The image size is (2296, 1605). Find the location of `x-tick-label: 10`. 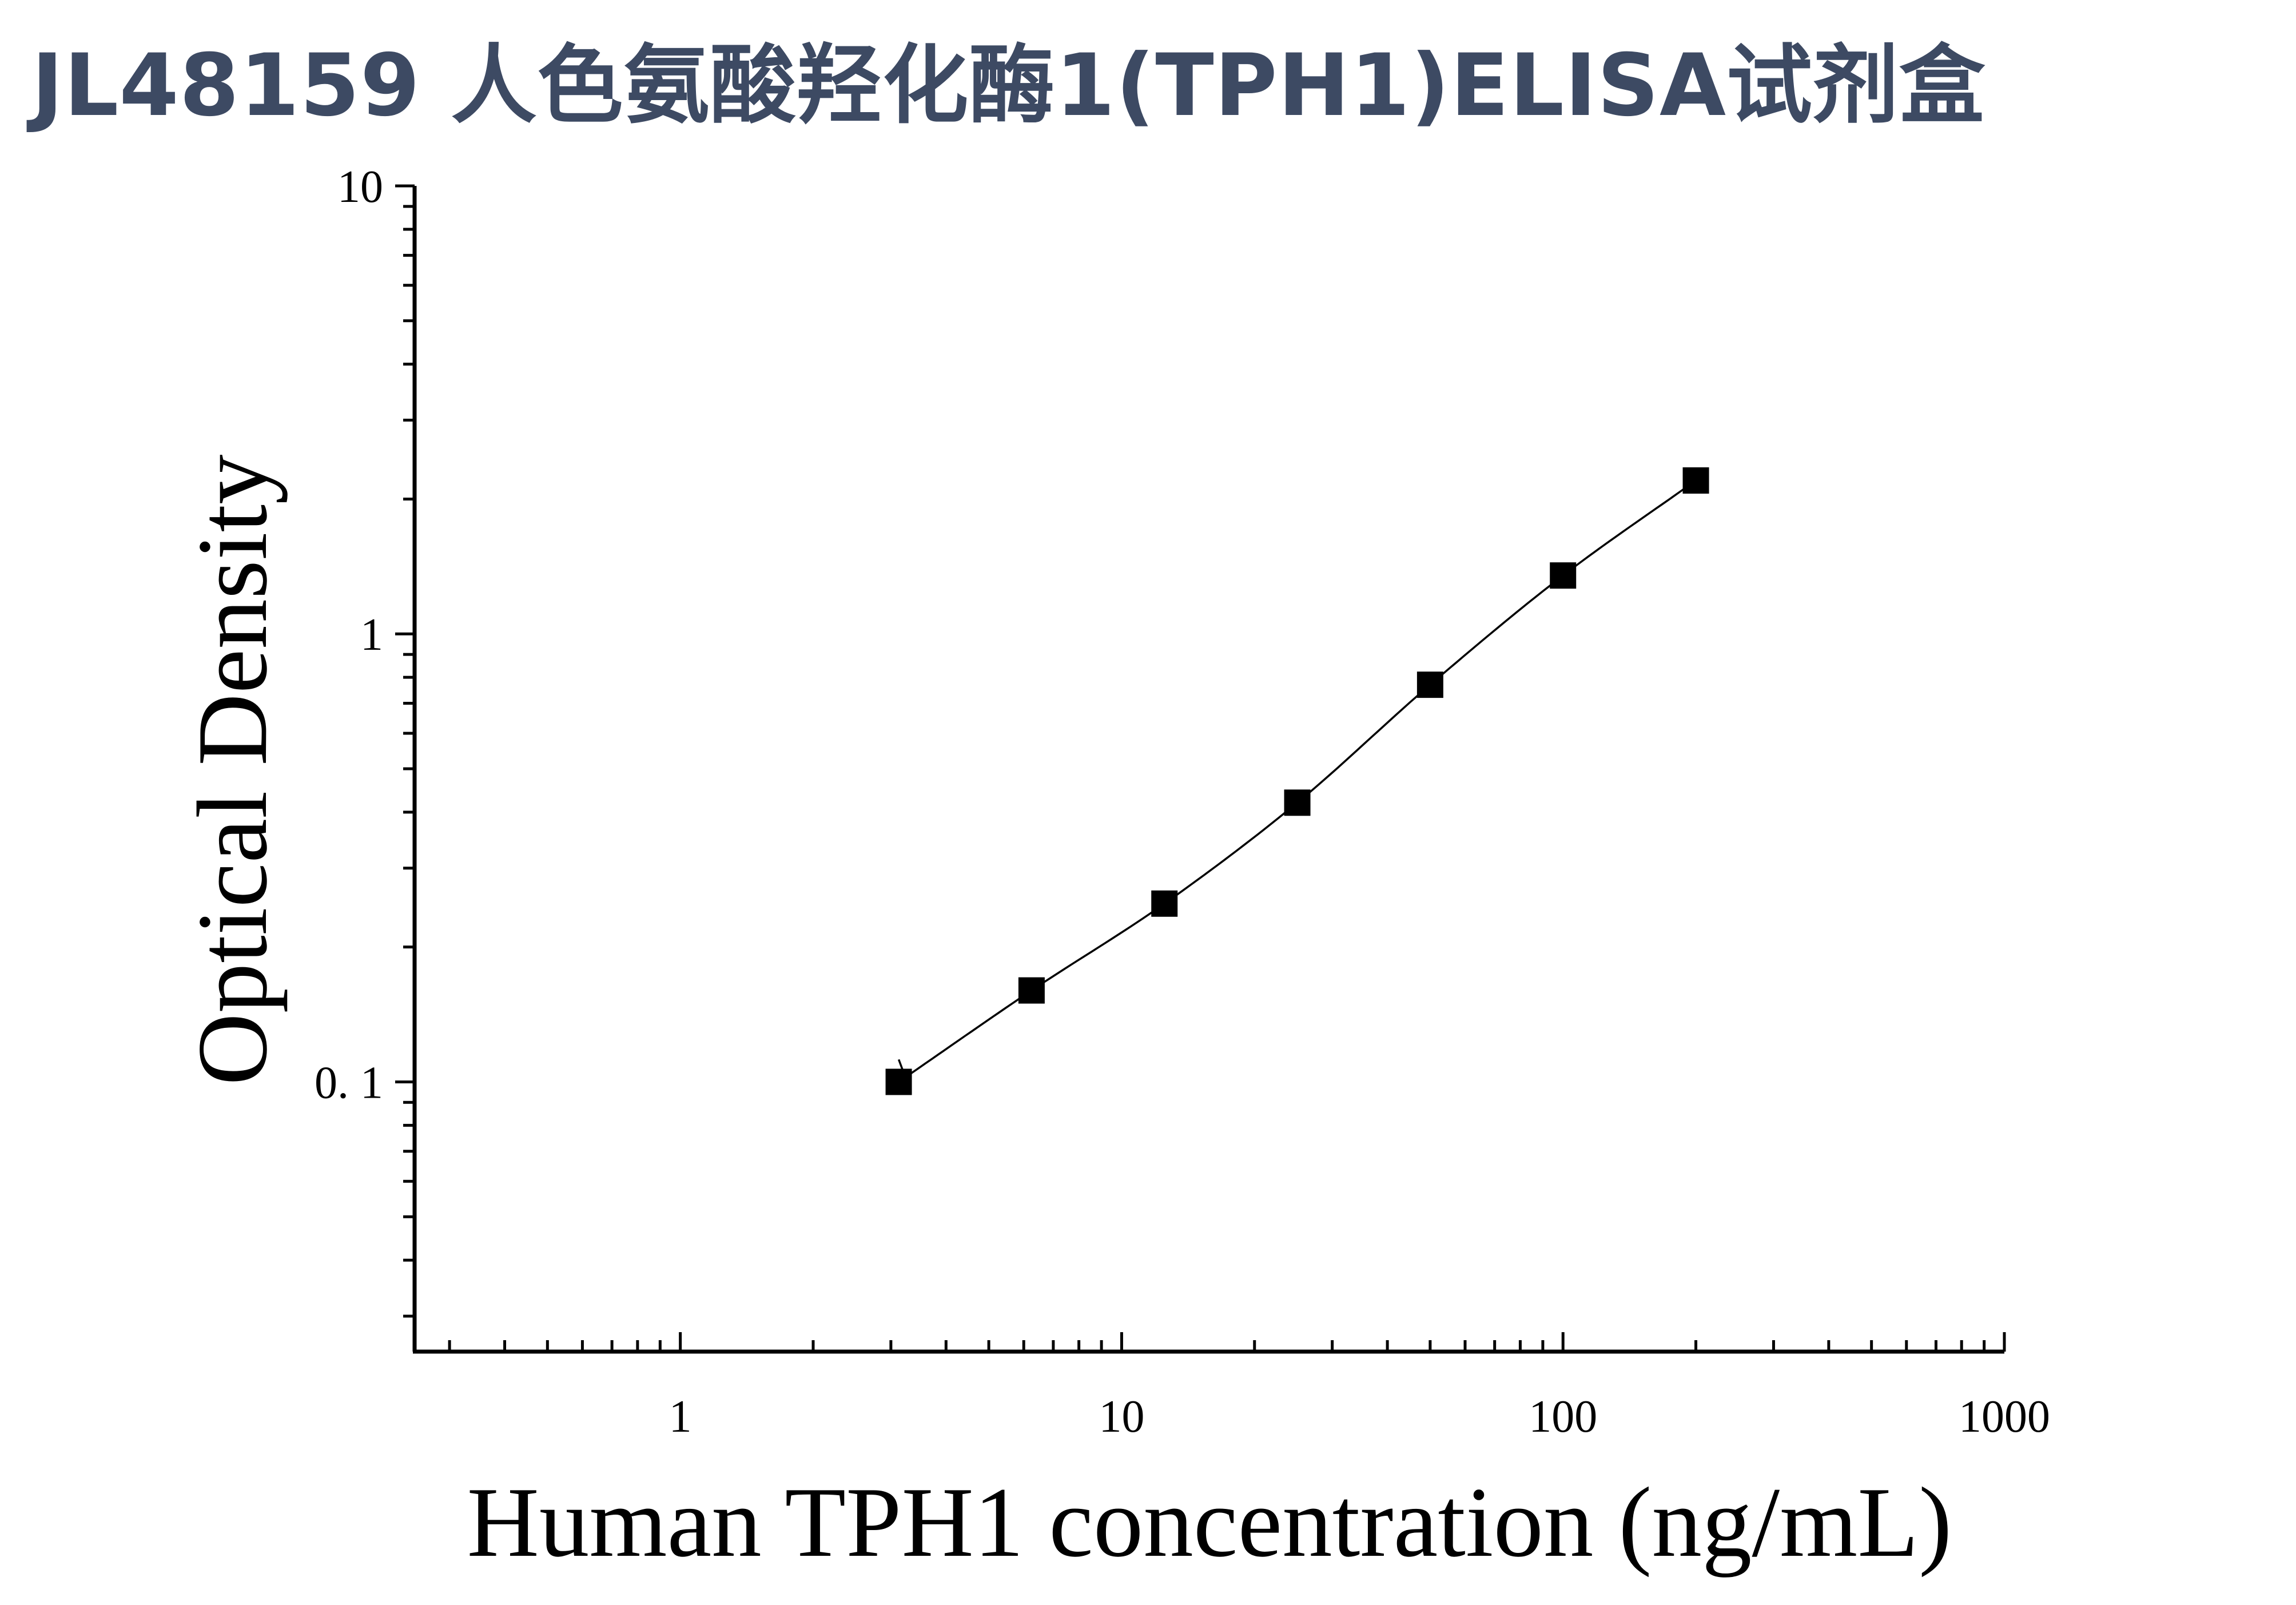

x-tick-label: 10 is located at coordinates (1121, 1417).